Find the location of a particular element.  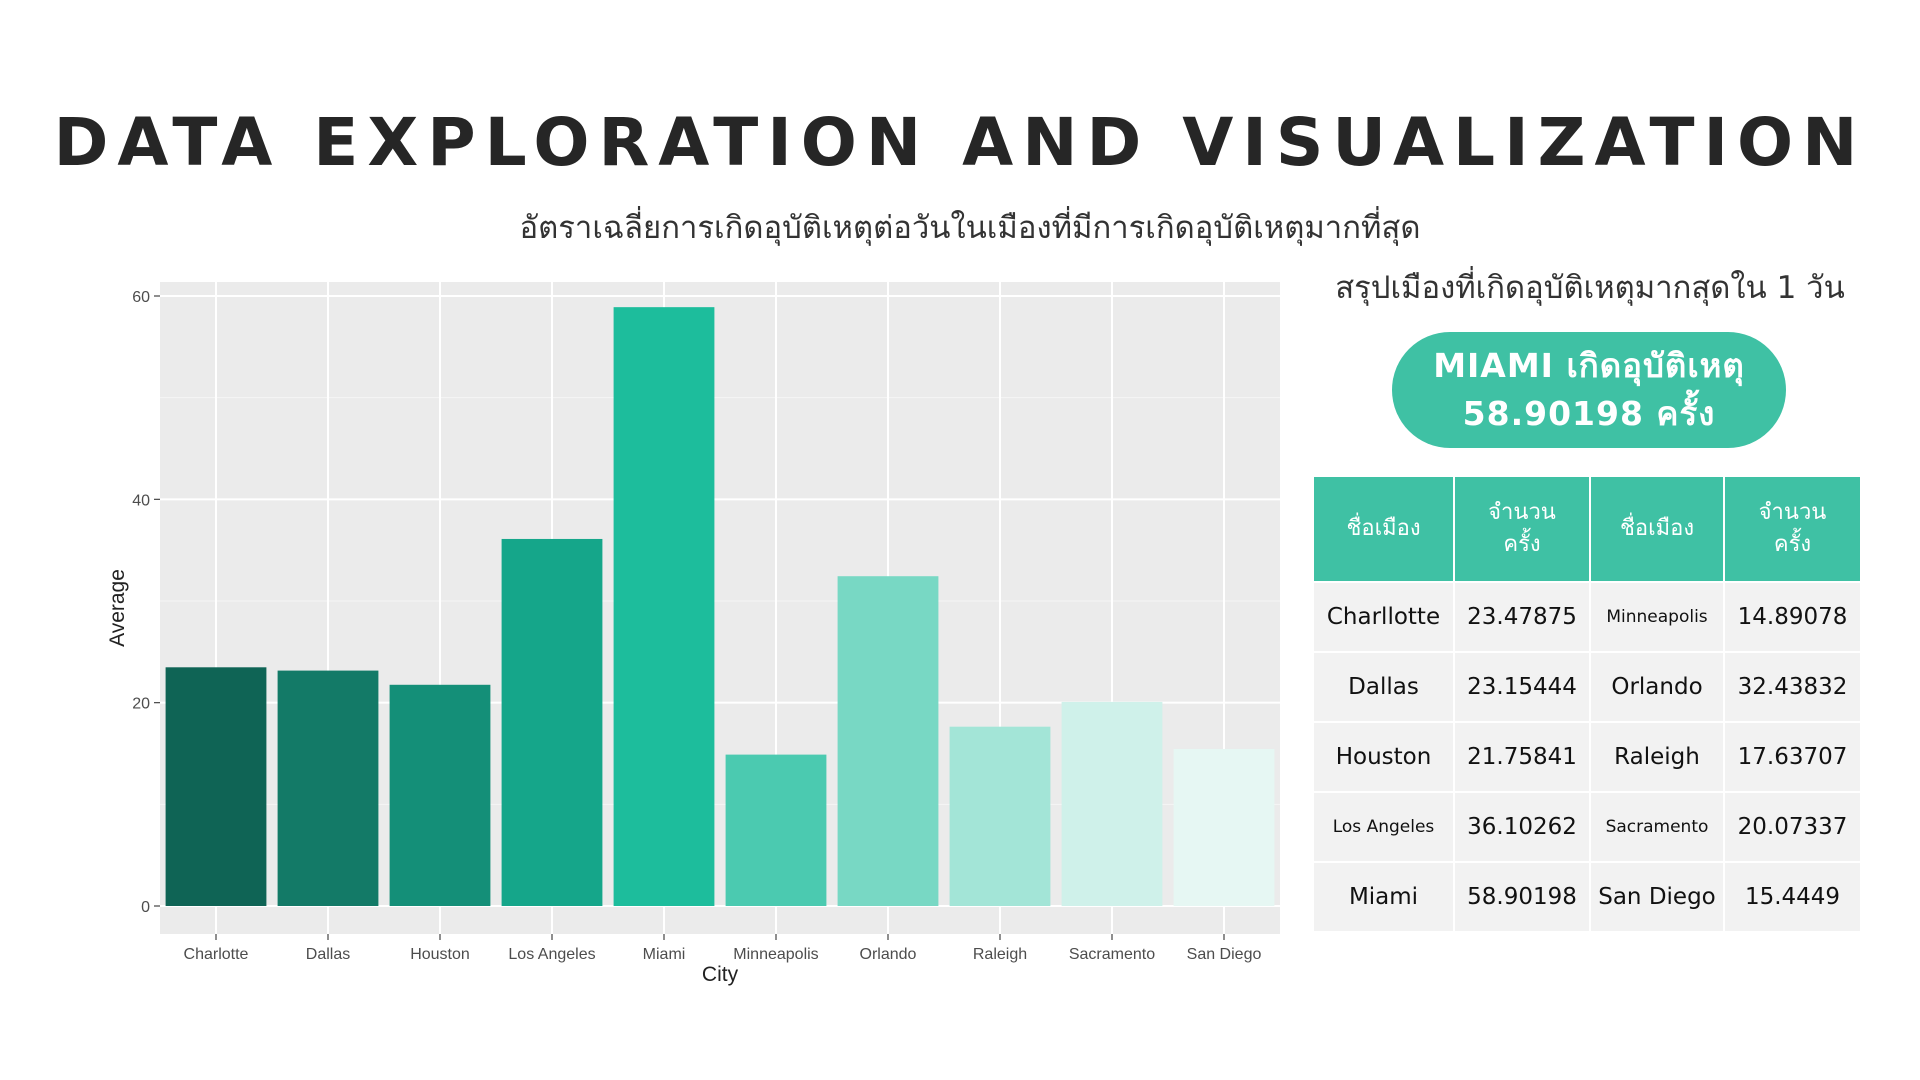

y-tick-label: 40 is located at coordinates (141, 500).